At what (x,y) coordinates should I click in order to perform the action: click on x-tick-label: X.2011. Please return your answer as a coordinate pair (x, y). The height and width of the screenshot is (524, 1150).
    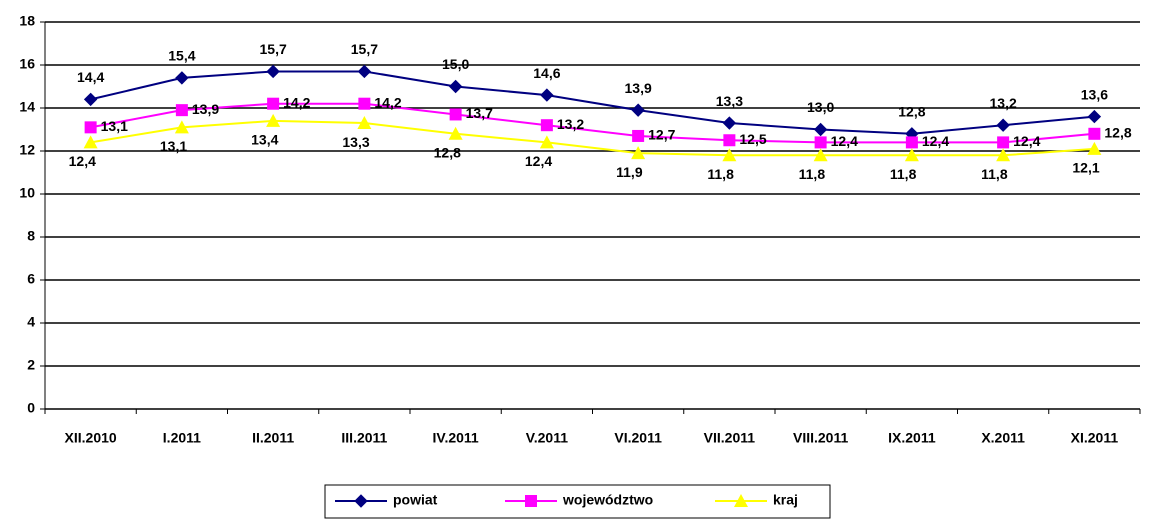
    Looking at the image, I should click on (1003, 438).